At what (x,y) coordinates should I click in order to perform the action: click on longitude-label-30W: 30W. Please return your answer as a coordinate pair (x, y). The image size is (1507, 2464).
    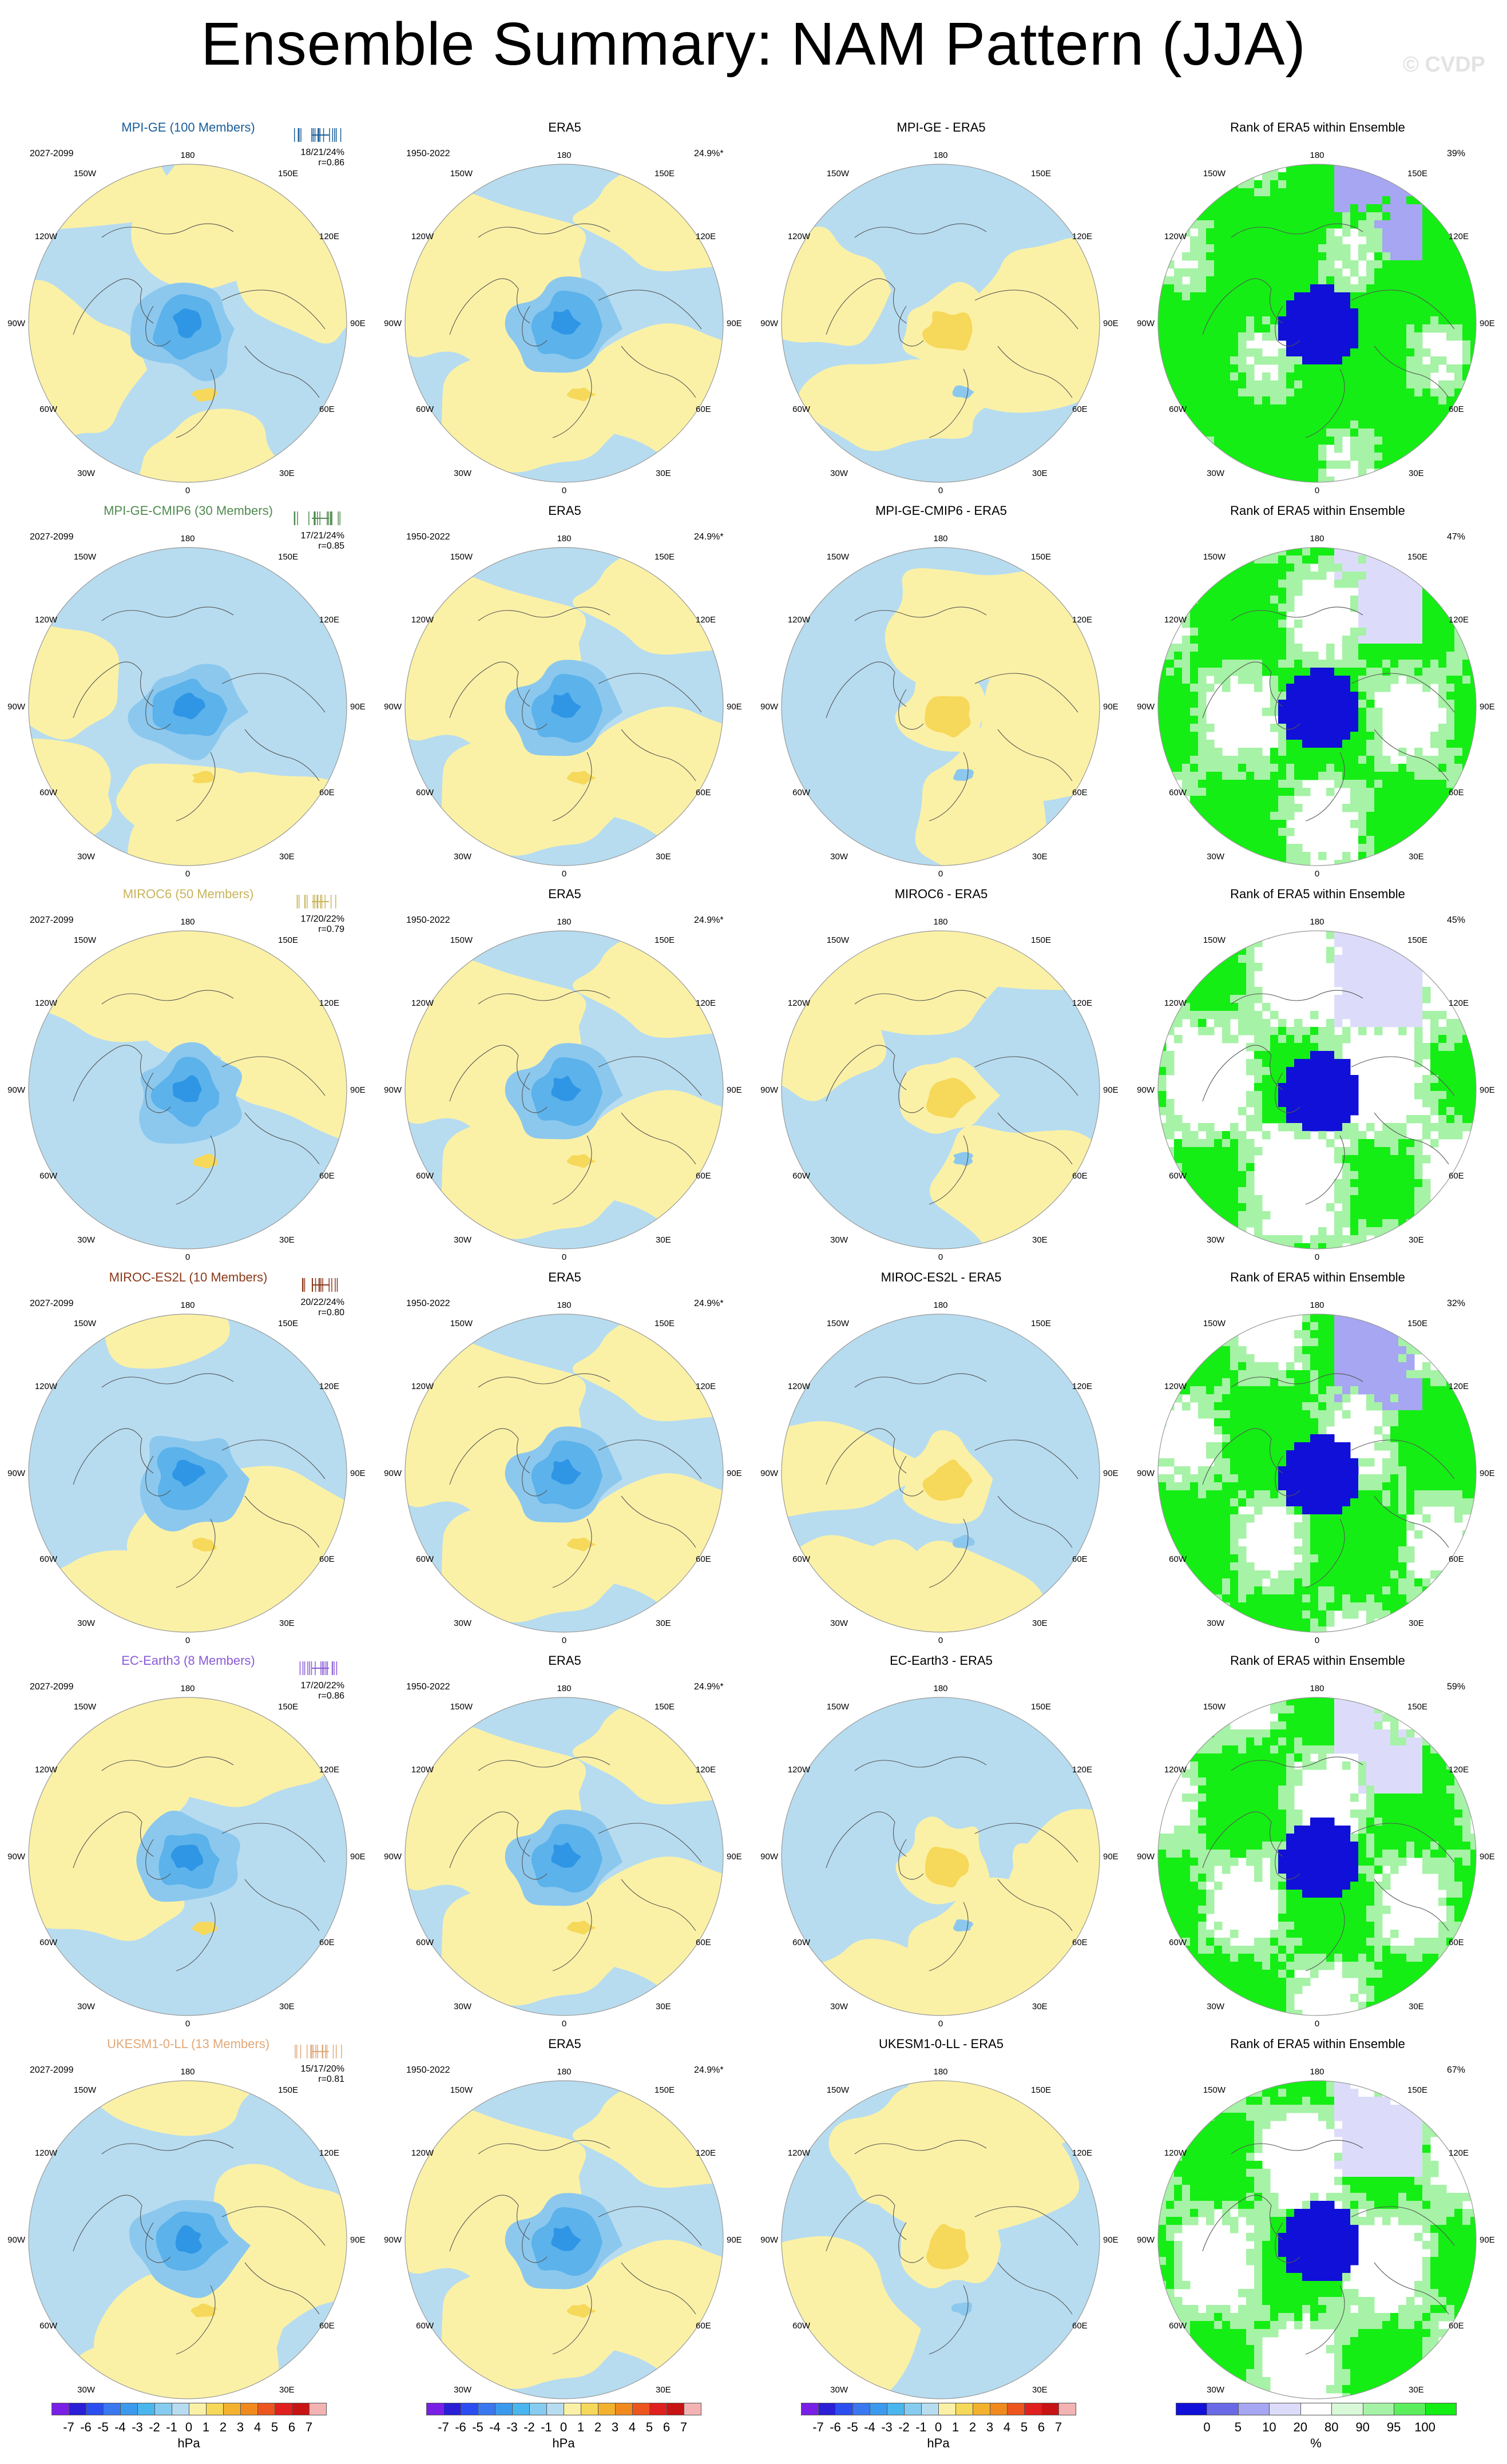
    Looking at the image, I should click on (86, 473).